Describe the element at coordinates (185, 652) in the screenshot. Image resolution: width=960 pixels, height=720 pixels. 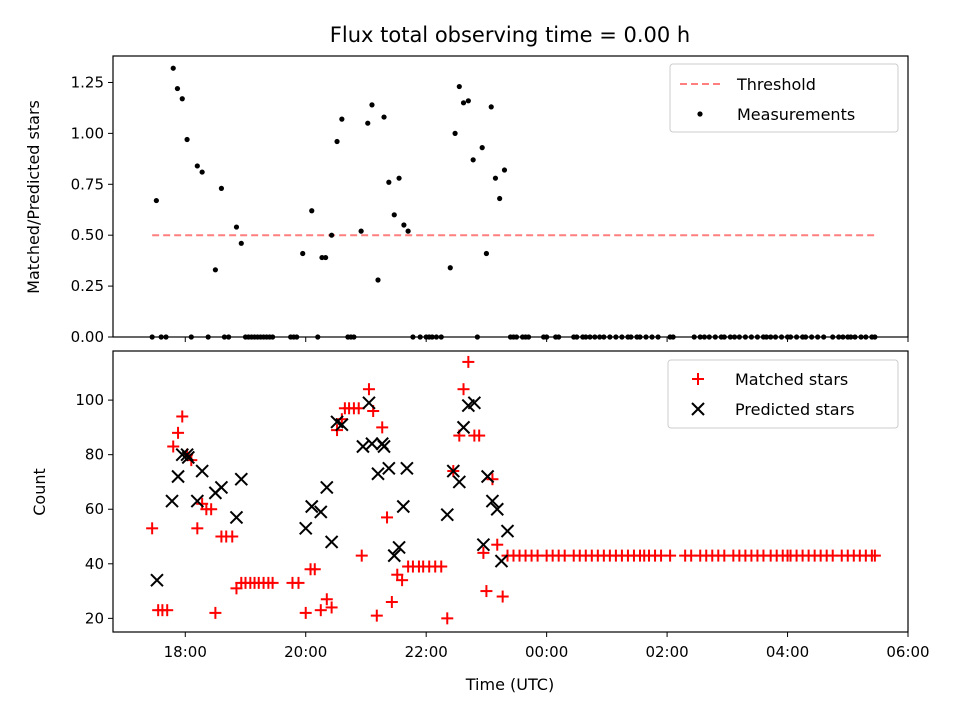
I see `x-tick-label: 18:00` at that location.